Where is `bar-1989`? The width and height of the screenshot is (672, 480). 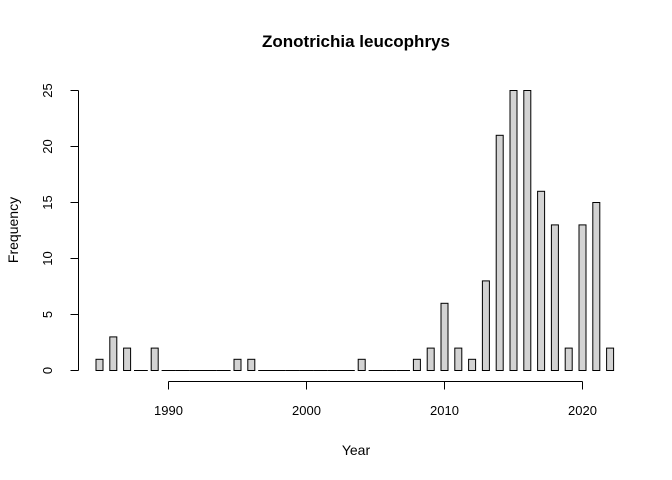 bar-1989 is located at coordinates (154, 359).